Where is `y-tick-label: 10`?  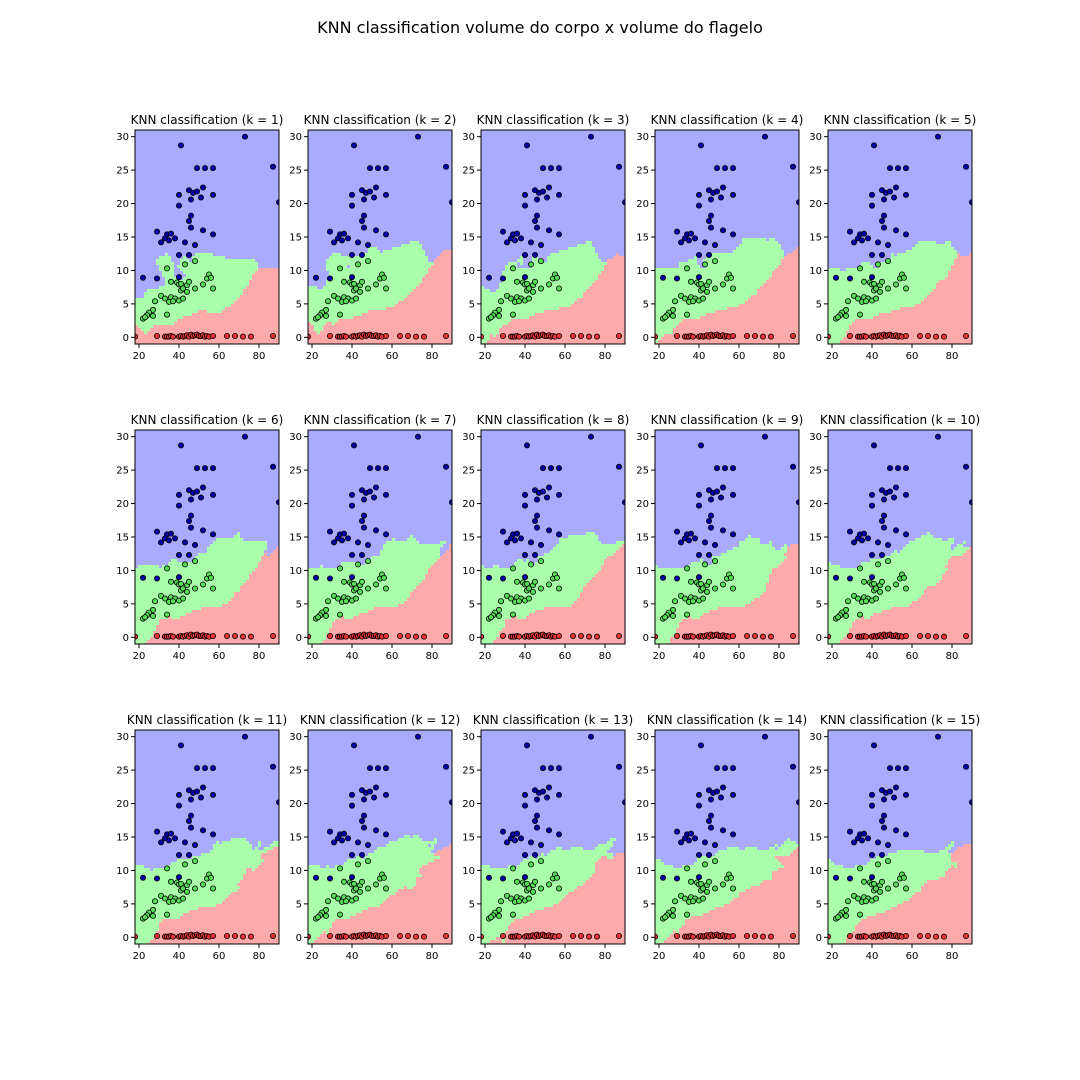
y-tick-label: 10 is located at coordinates (642, 871).